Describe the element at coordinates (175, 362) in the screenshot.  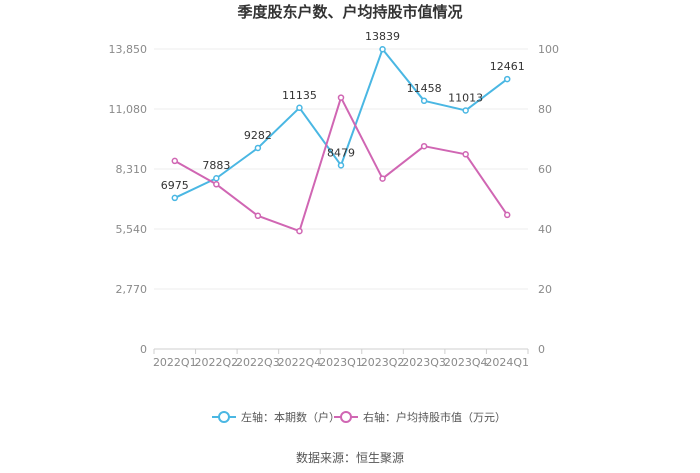
I see `x-axis-tick-label: 2022Q1` at that location.